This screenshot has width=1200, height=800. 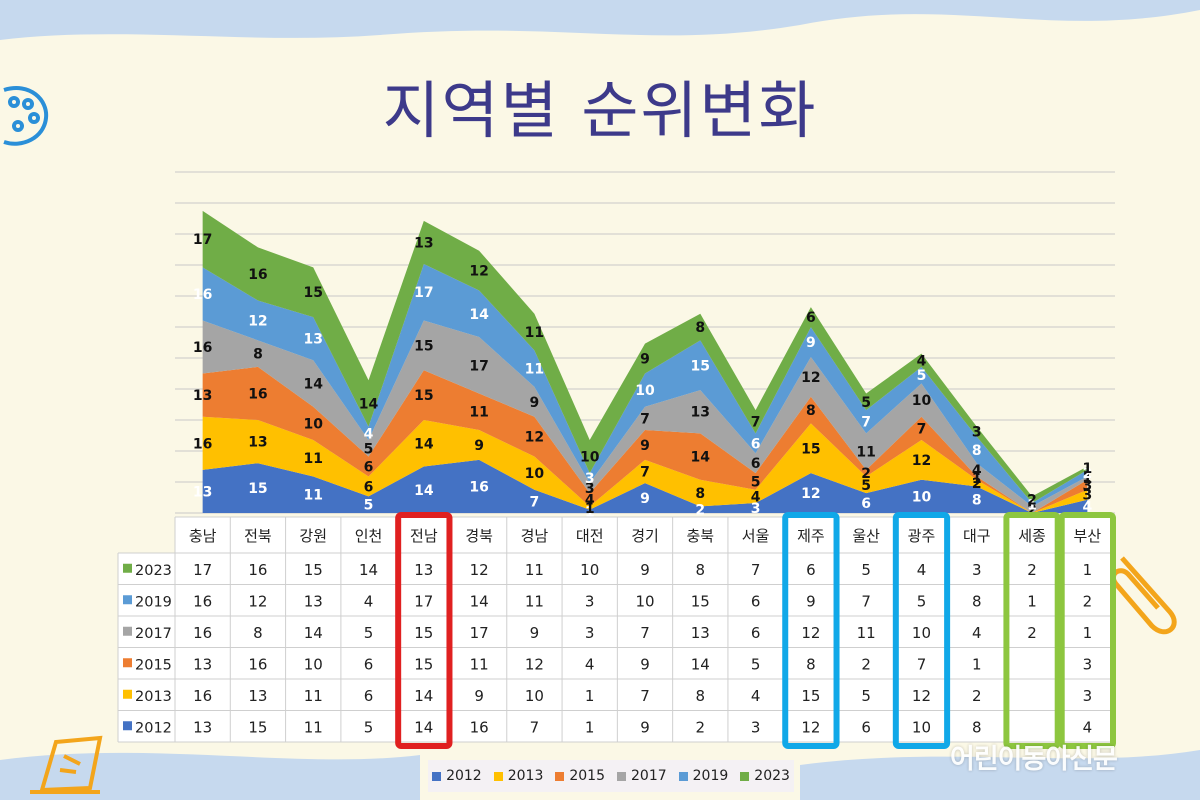 What do you see at coordinates (811, 343) in the screenshot?
I see `data-label: 9` at bounding box center [811, 343].